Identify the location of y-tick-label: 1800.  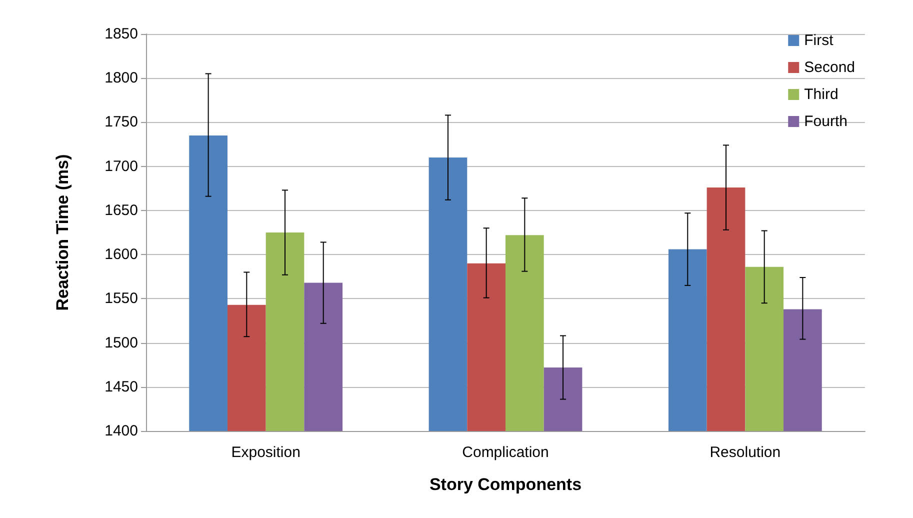
(121, 78).